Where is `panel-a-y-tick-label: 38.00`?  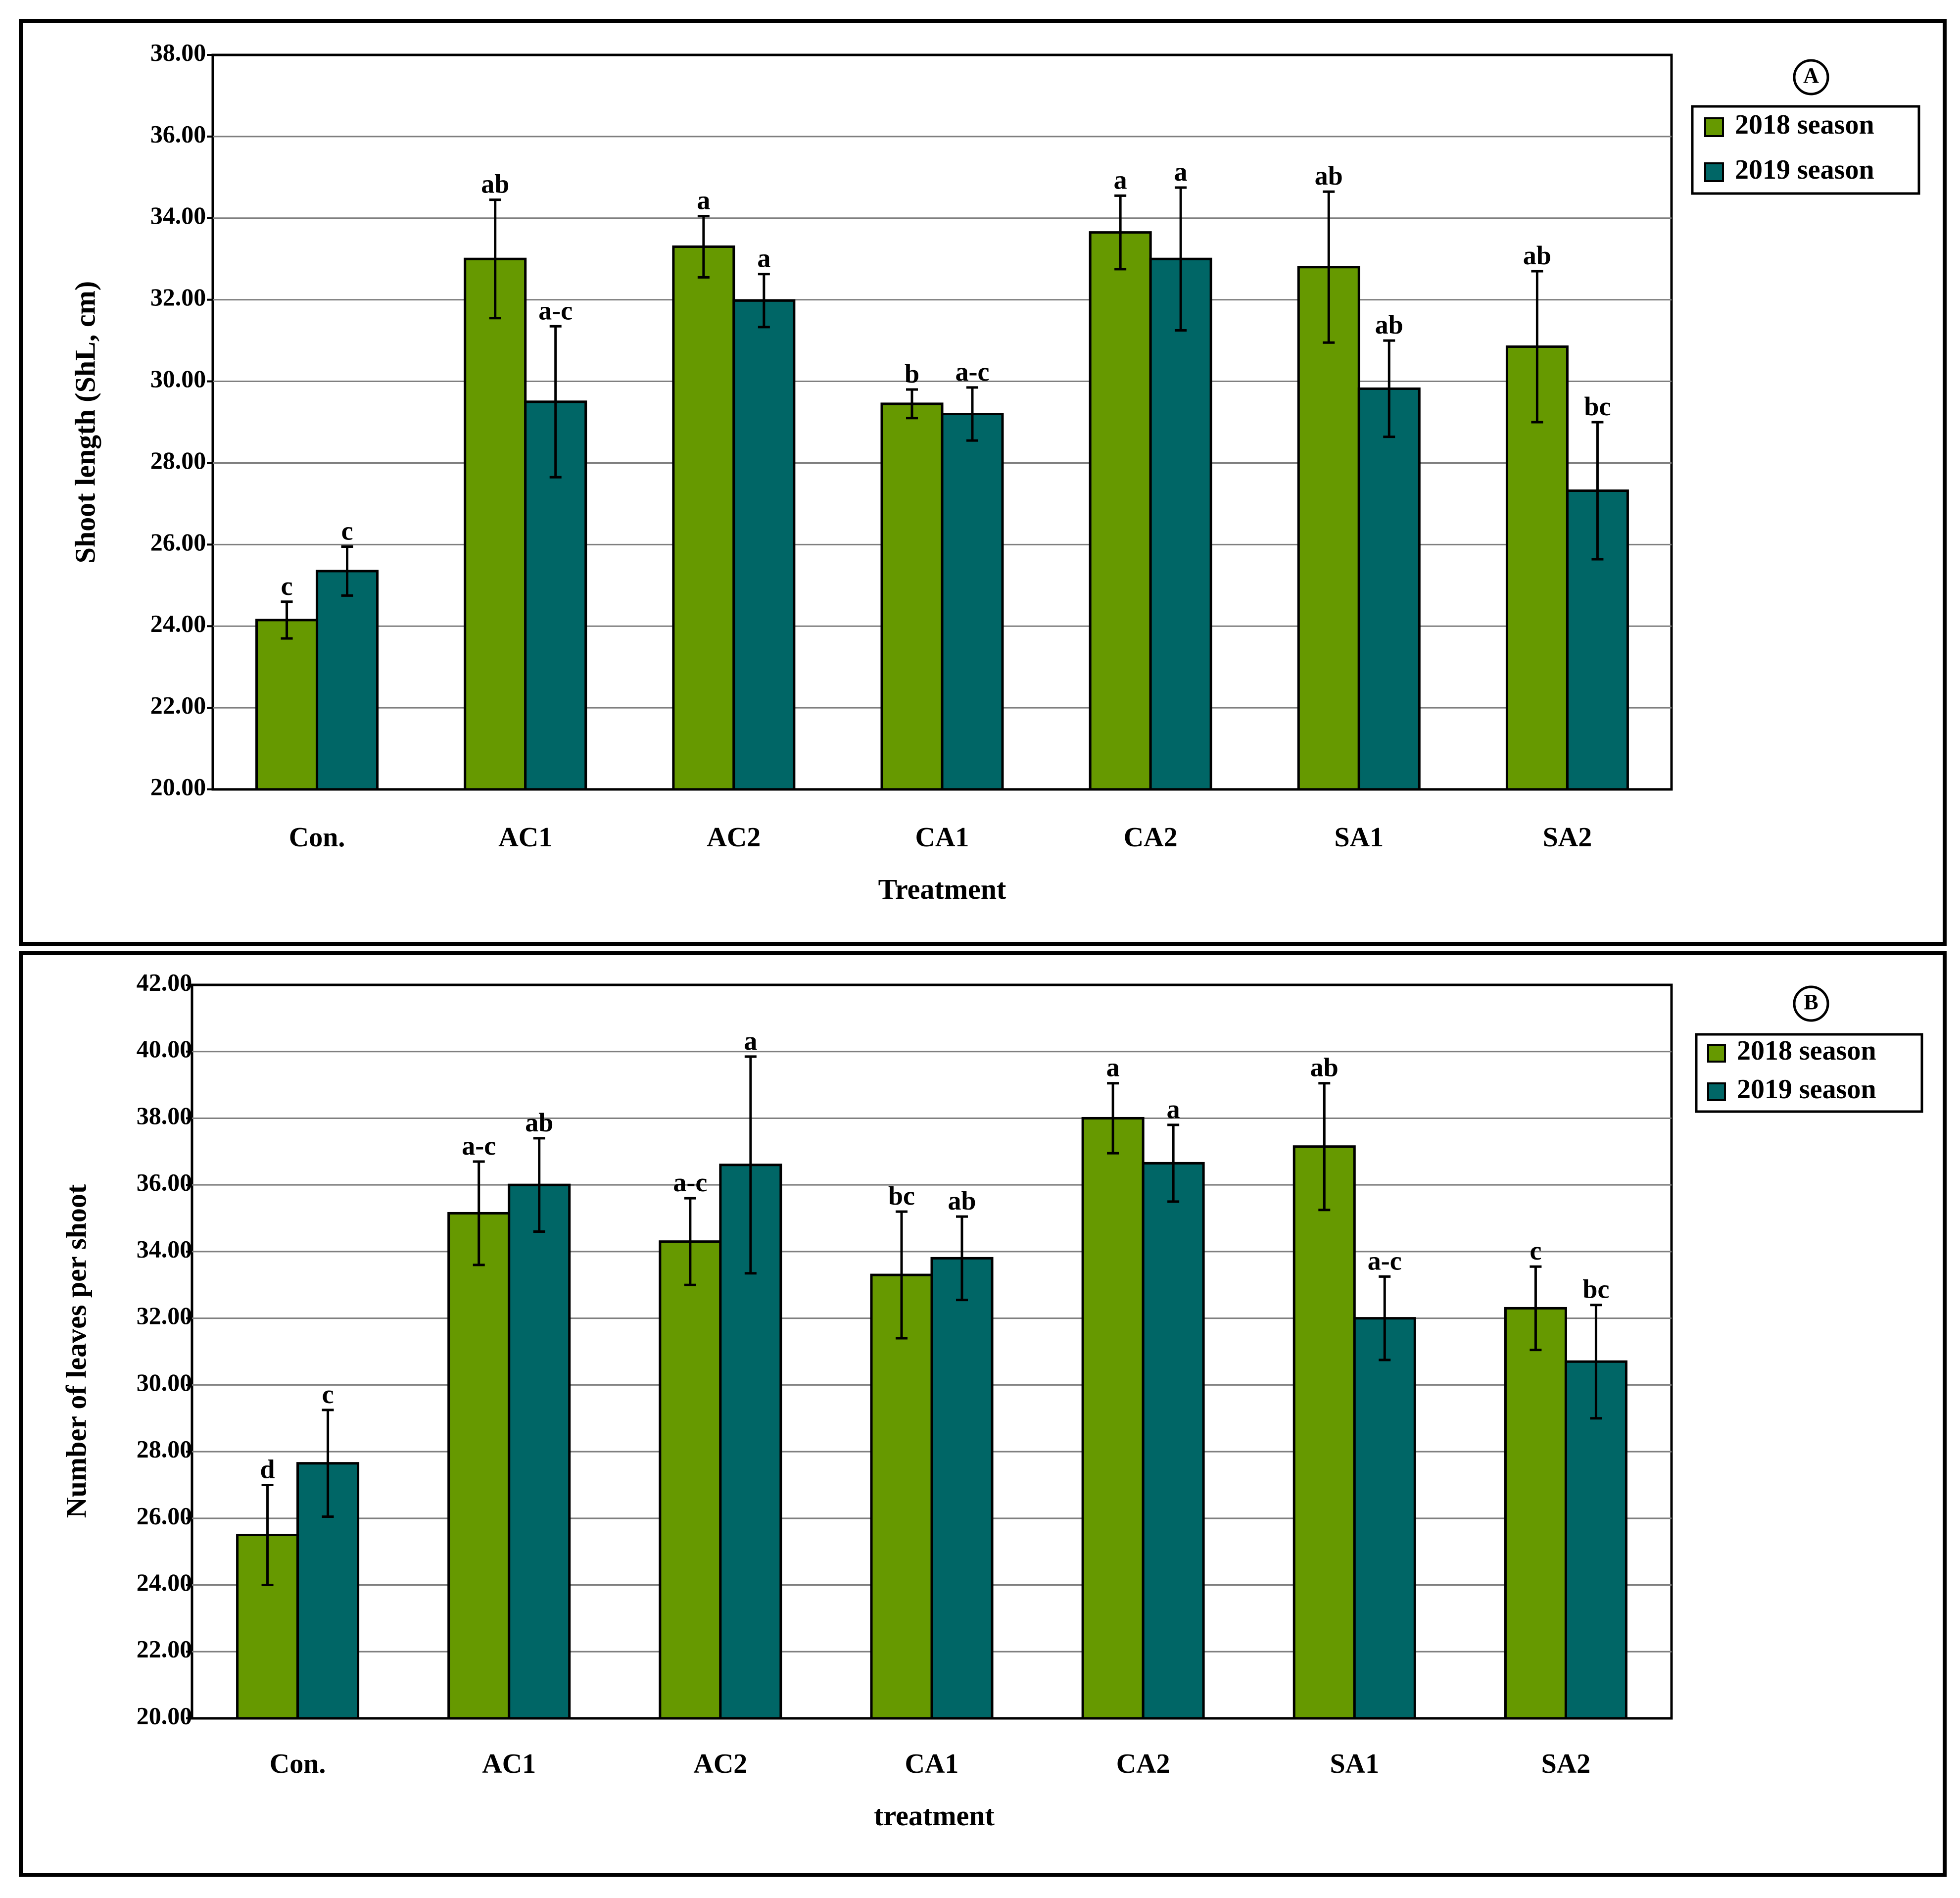
panel-a-y-tick-label: 38.00 is located at coordinates (178, 52).